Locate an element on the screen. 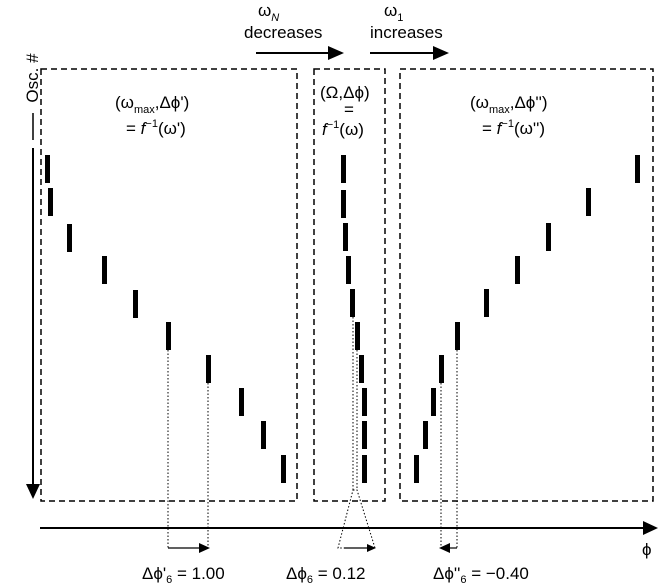  right-delta-phase-label: Δϕ''6 = −0.40 is located at coordinates (481, 575).